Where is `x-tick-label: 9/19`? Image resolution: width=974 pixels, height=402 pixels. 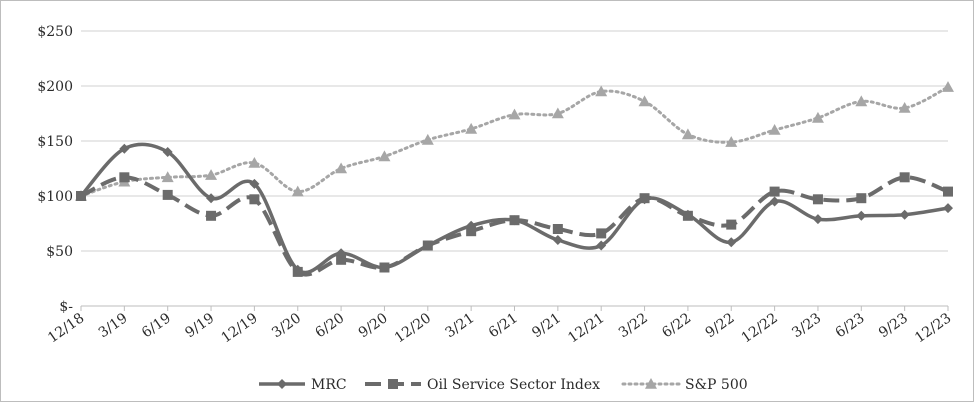 x-tick-label: 9/19 is located at coordinates (199, 325).